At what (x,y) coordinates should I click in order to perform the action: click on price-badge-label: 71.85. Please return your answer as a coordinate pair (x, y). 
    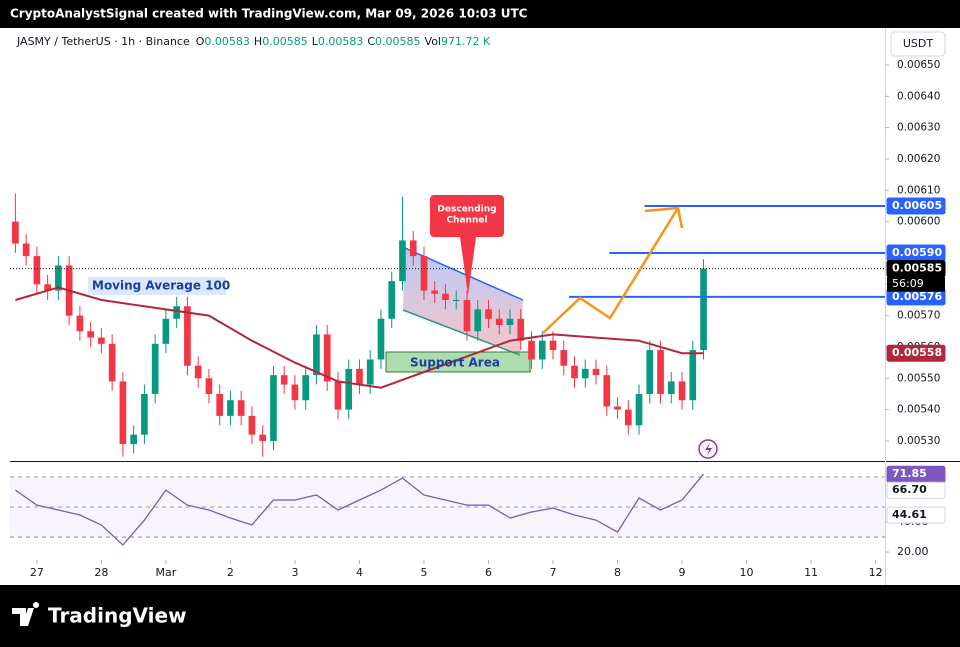
    Looking at the image, I should click on (909, 473).